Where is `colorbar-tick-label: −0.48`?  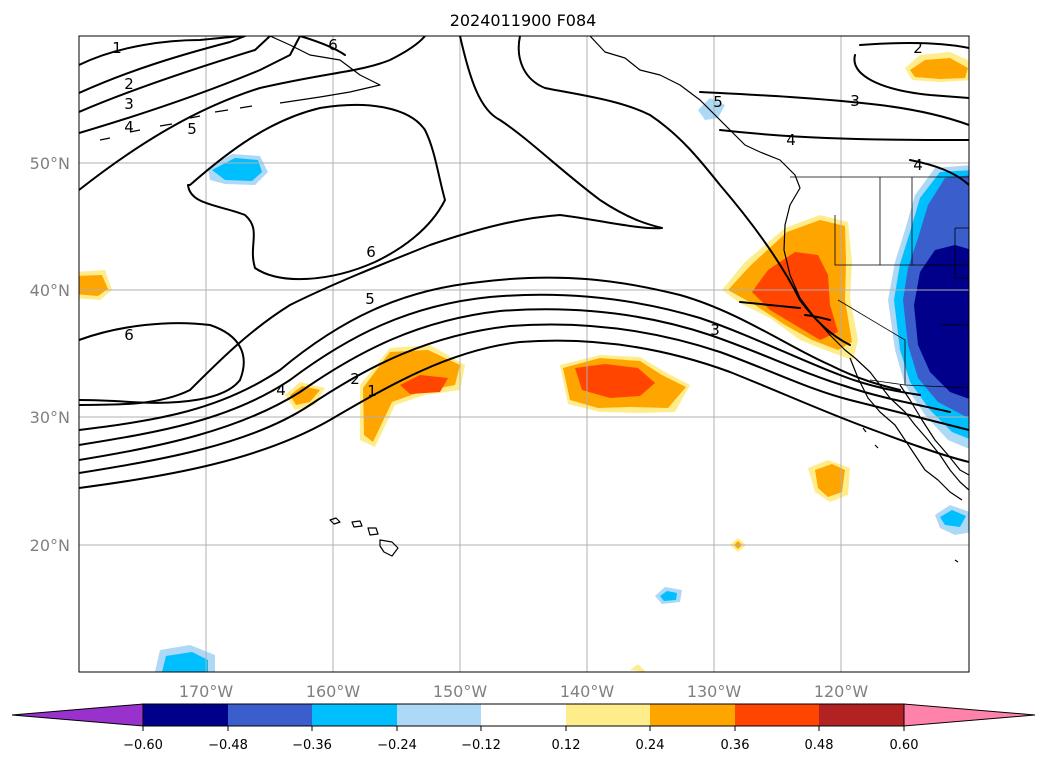
colorbar-tick-label: −0.48 is located at coordinates (228, 745).